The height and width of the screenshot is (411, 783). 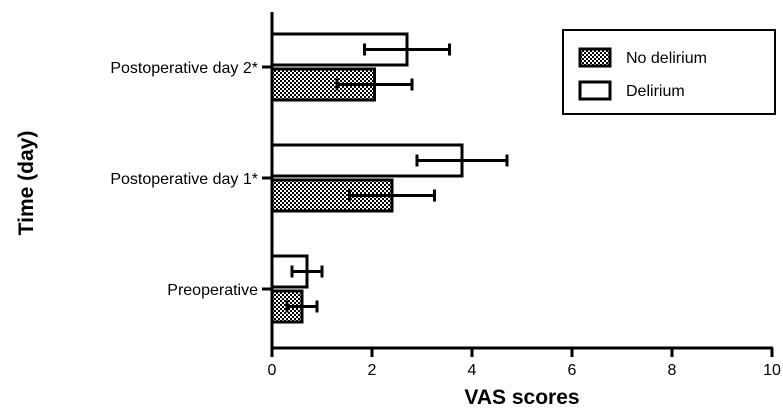 What do you see at coordinates (372, 370) in the screenshot?
I see `x-tick-label: 2` at bounding box center [372, 370].